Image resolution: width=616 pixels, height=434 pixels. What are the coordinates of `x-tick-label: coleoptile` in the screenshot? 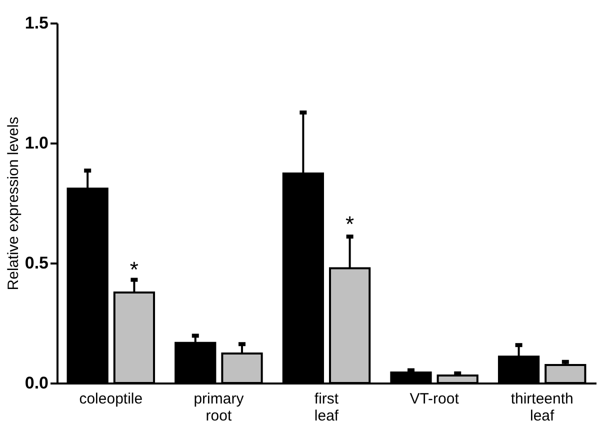 It's located at (111, 399).